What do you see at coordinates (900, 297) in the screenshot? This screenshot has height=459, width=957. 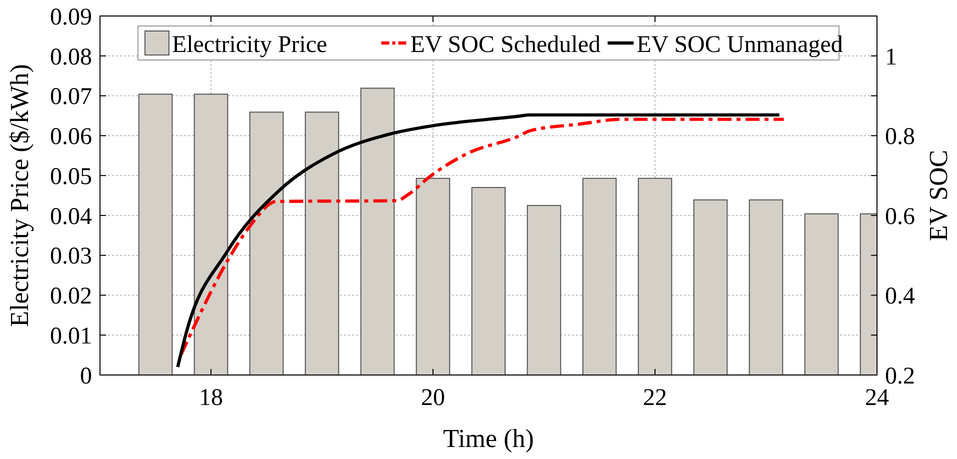 I see `y2-tick-label: 0.4` at bounding box center [900, 297].